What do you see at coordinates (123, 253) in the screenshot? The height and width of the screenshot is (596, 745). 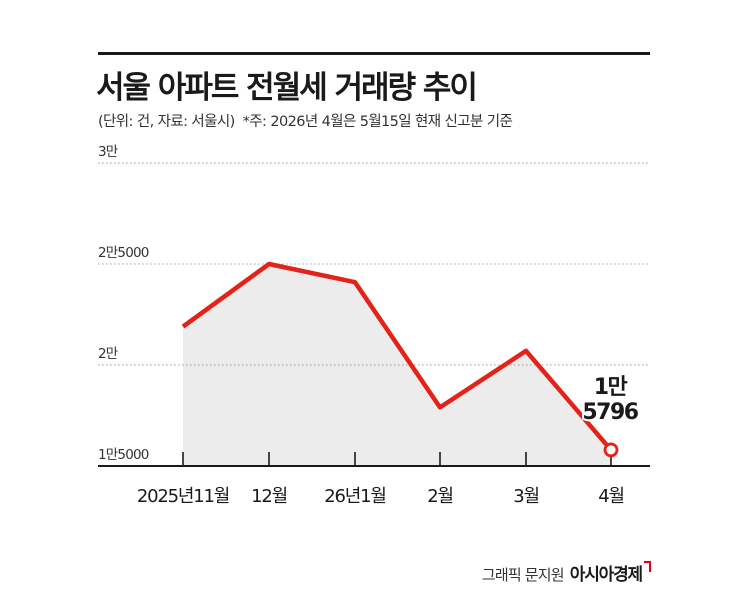 I see `y-tick-label: 2만5000` at bounding box center [123, 253].